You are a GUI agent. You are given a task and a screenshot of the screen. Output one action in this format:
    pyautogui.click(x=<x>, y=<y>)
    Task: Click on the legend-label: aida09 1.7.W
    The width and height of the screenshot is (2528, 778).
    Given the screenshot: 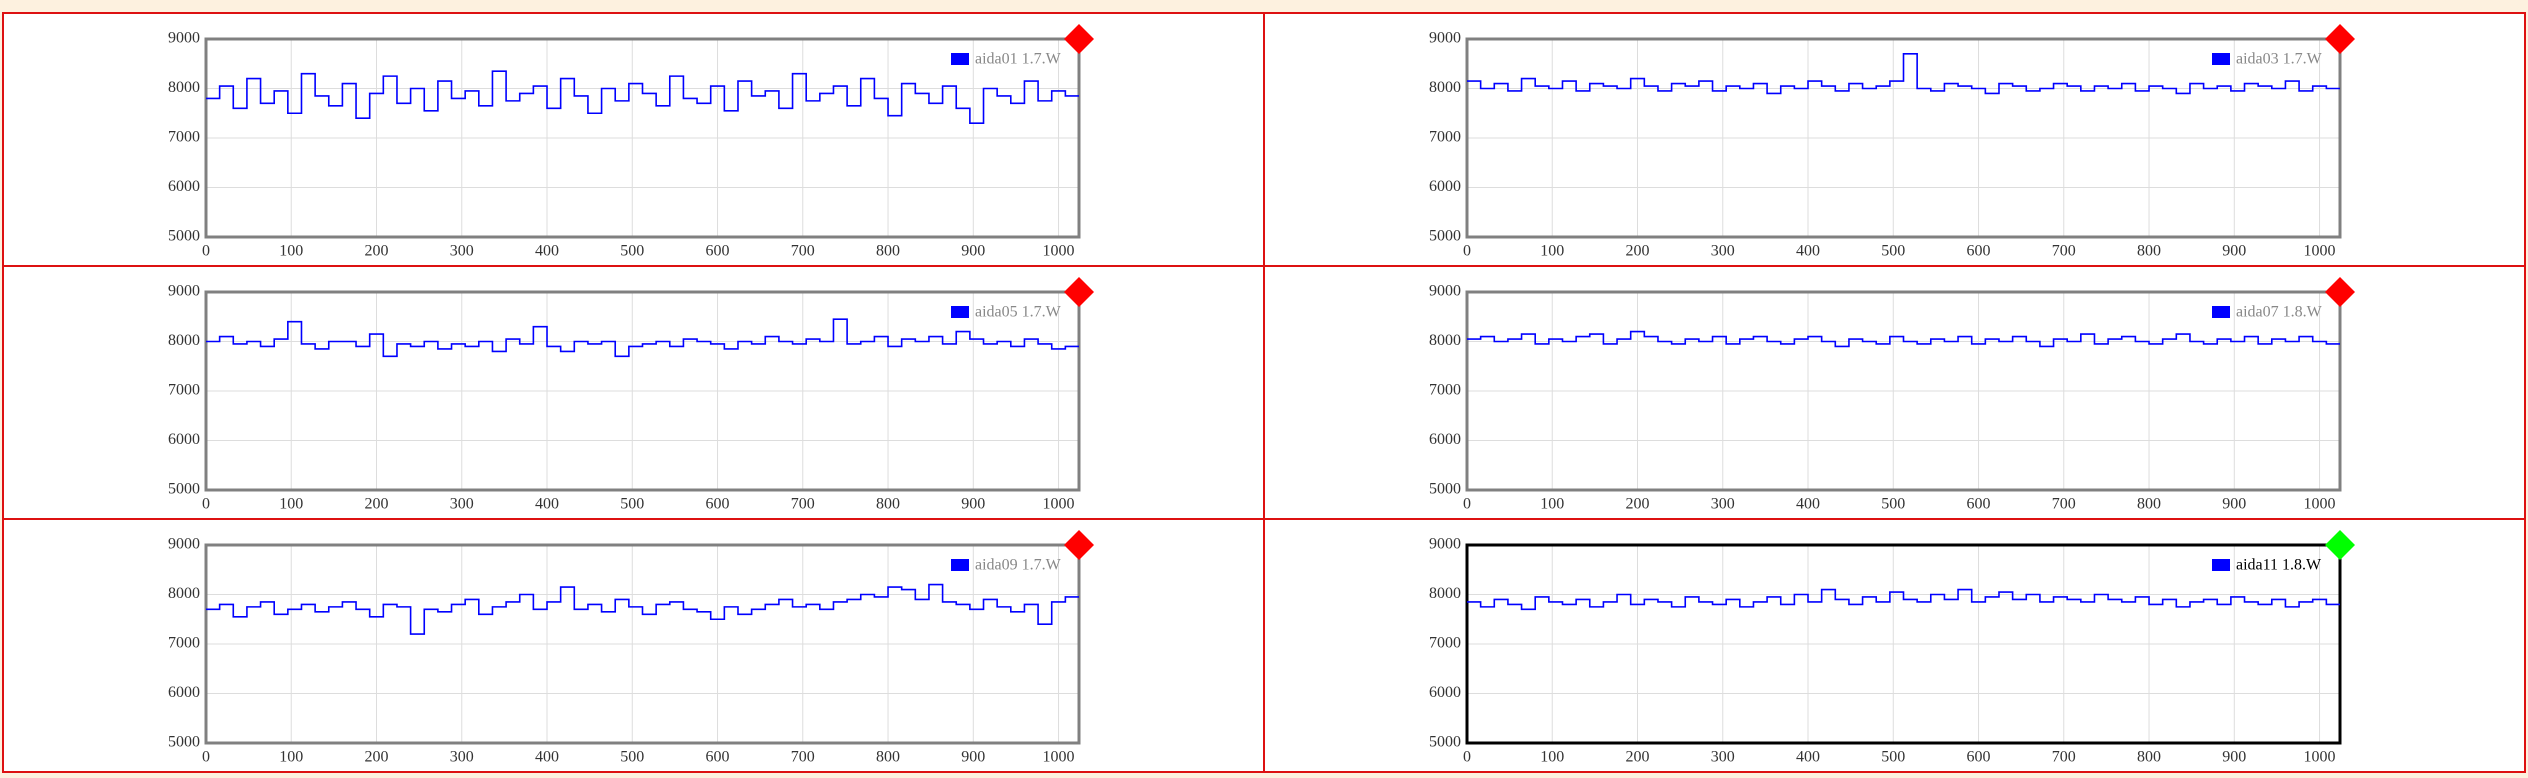 What is the action you would take?
    pyautogui.click(x=1018, y=565)
    